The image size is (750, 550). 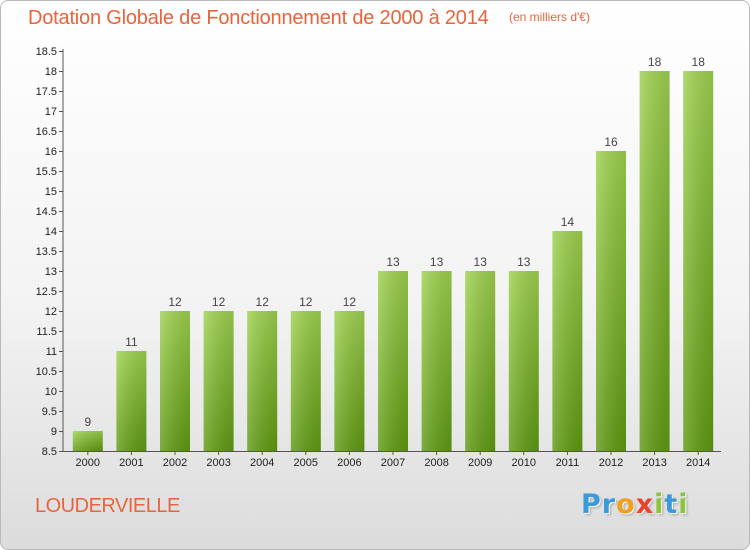 What do you see at coordinates (51, 232) in the screenshot?
I see `y-tick-label: 14` at bounding box center [51, 232].